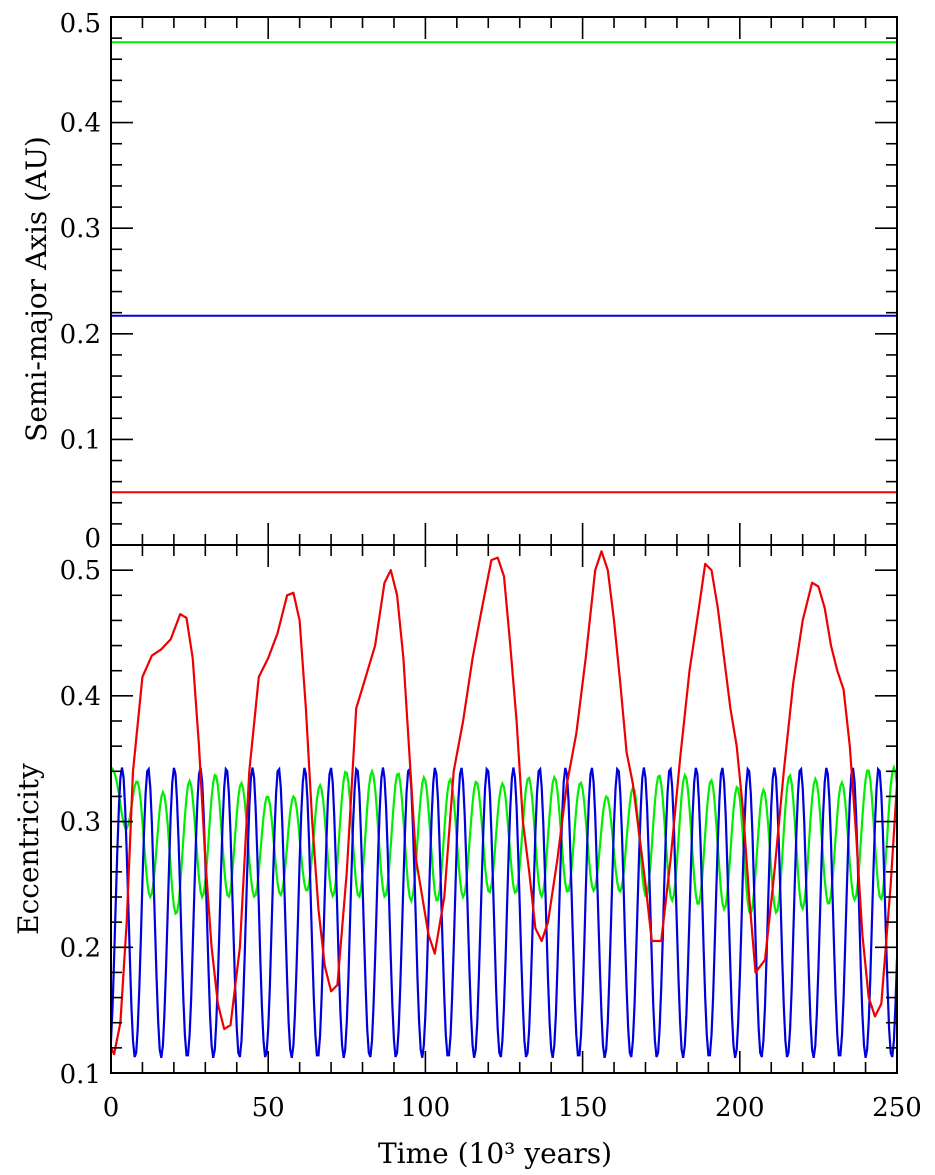 The height and width of the screenshot is (1175, 935). I want to click on x-tick-label: 250, so click(897, 1108).